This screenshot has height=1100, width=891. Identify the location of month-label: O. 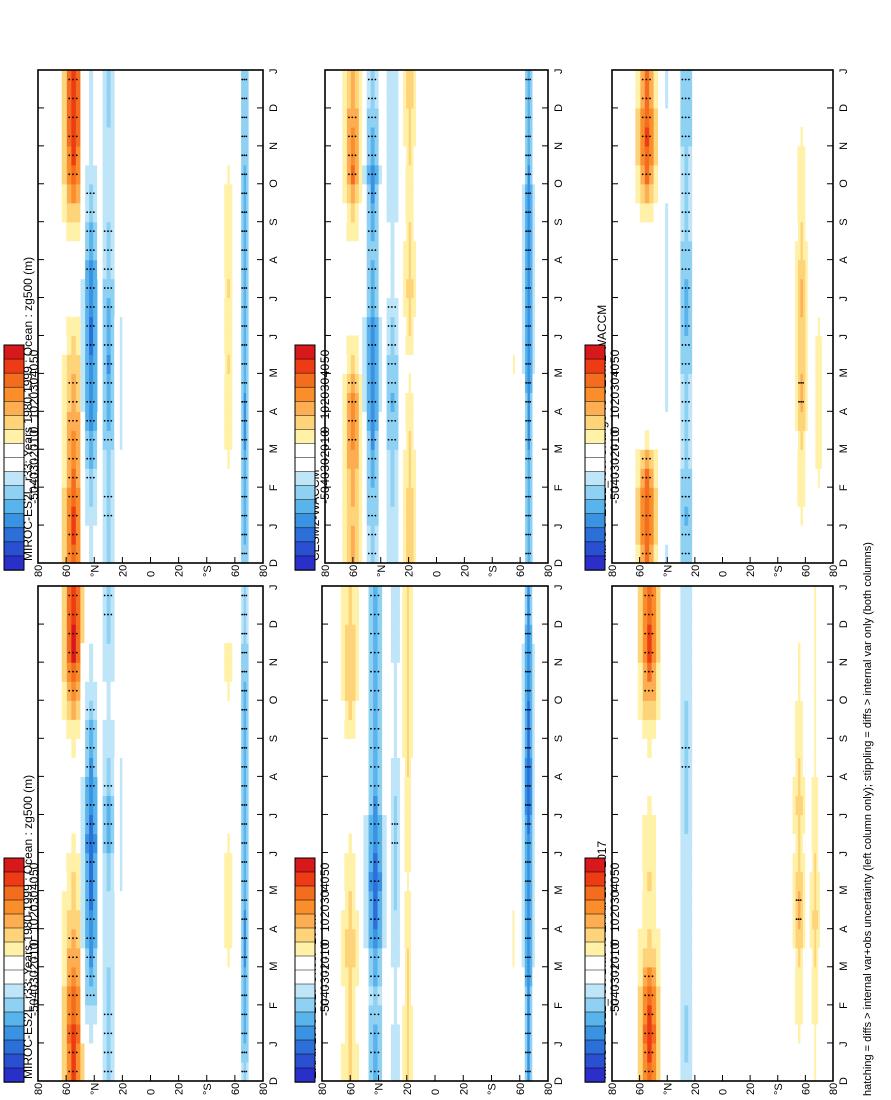
(844, 699).